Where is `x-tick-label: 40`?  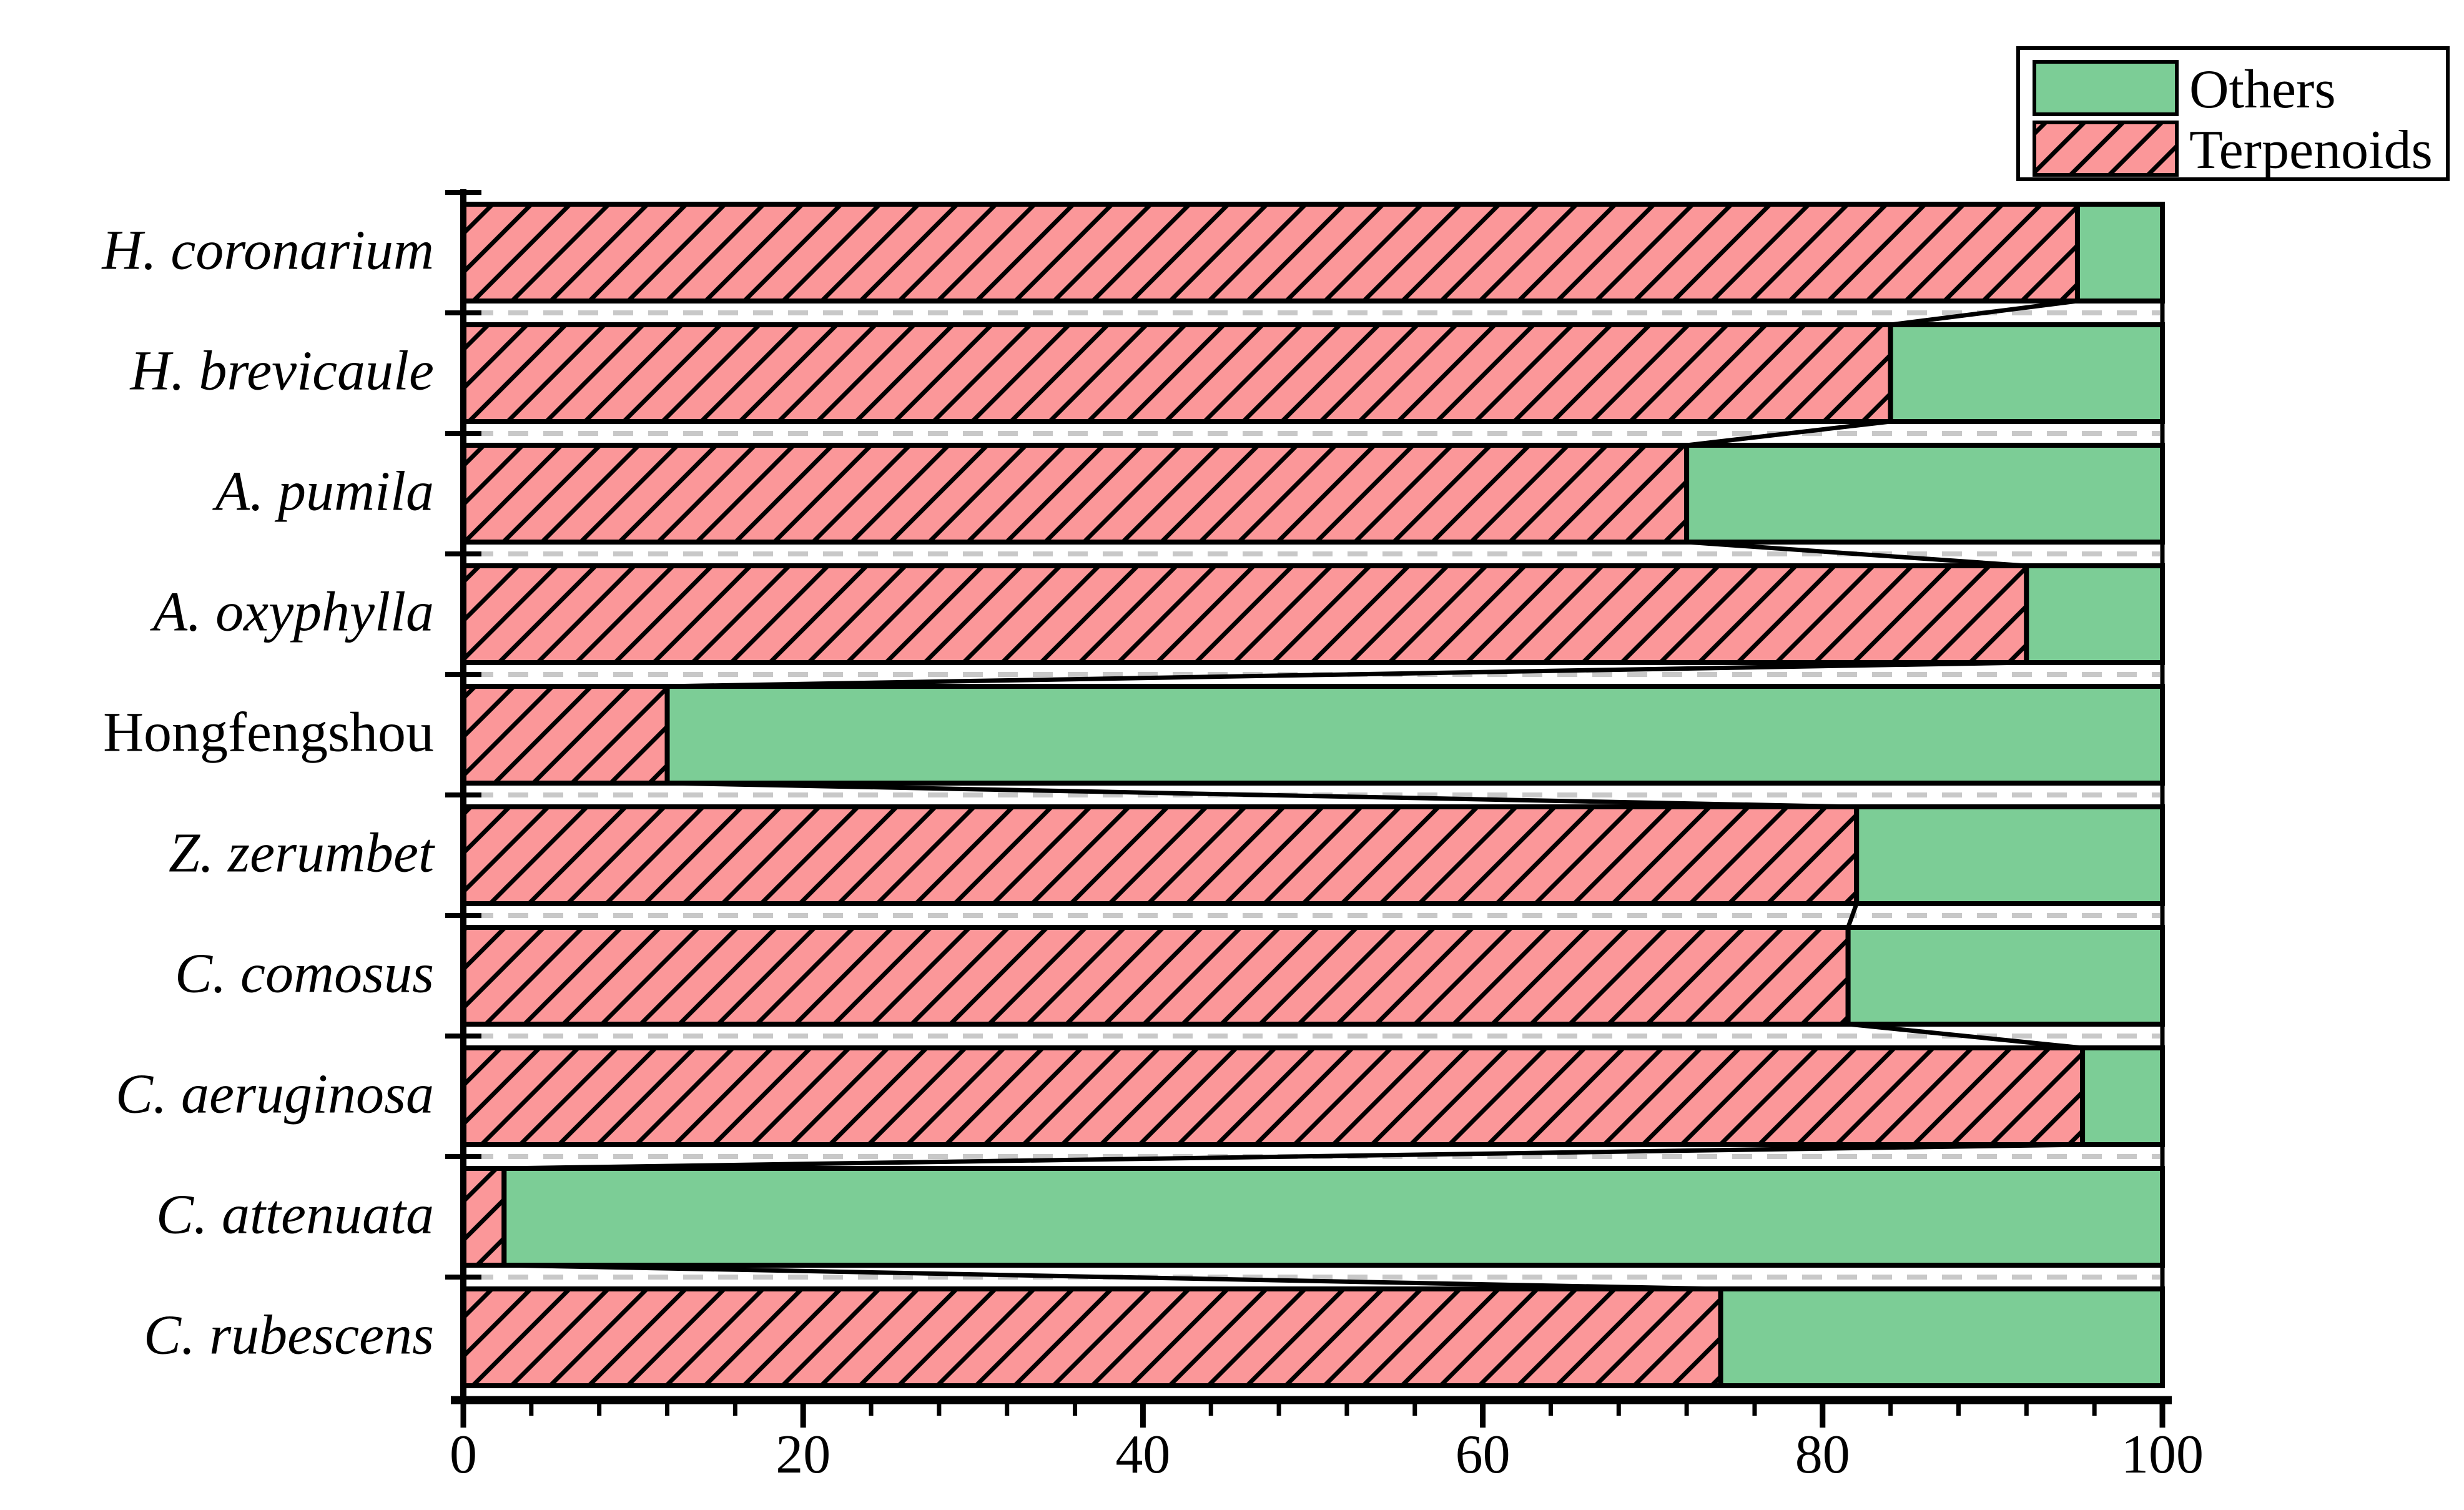 x-tick-label: 40 is located at coordinates (1142, 1454).